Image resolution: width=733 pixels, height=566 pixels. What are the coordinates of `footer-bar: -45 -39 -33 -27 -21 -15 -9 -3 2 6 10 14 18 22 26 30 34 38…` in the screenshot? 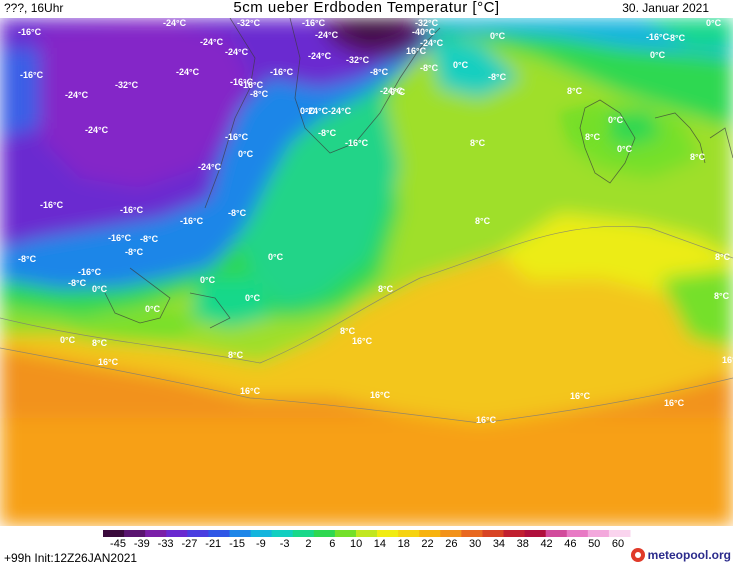 It's located at (366, 546).